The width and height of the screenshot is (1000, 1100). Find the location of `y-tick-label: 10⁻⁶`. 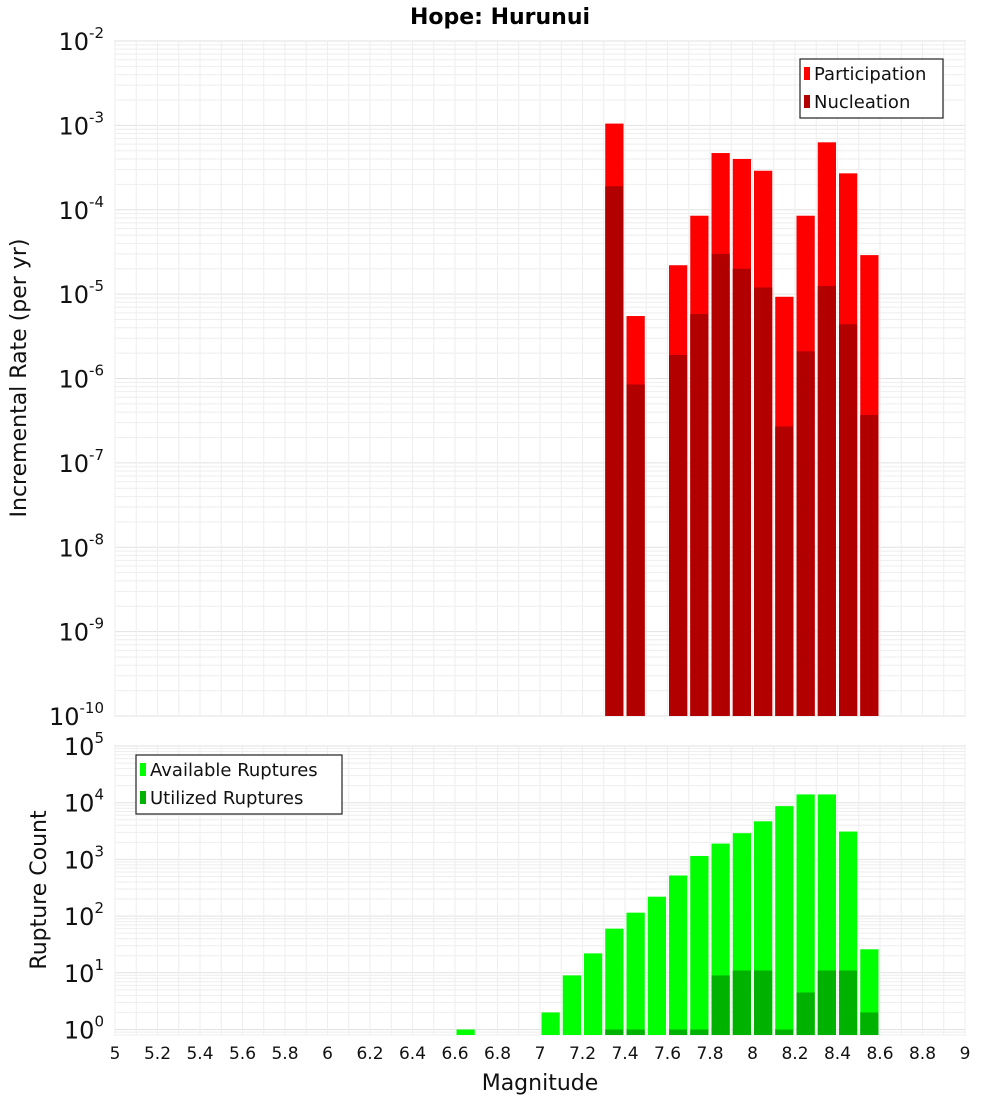

y-tick-label: 10⁻⁶ is located at coordinates (81, 378).